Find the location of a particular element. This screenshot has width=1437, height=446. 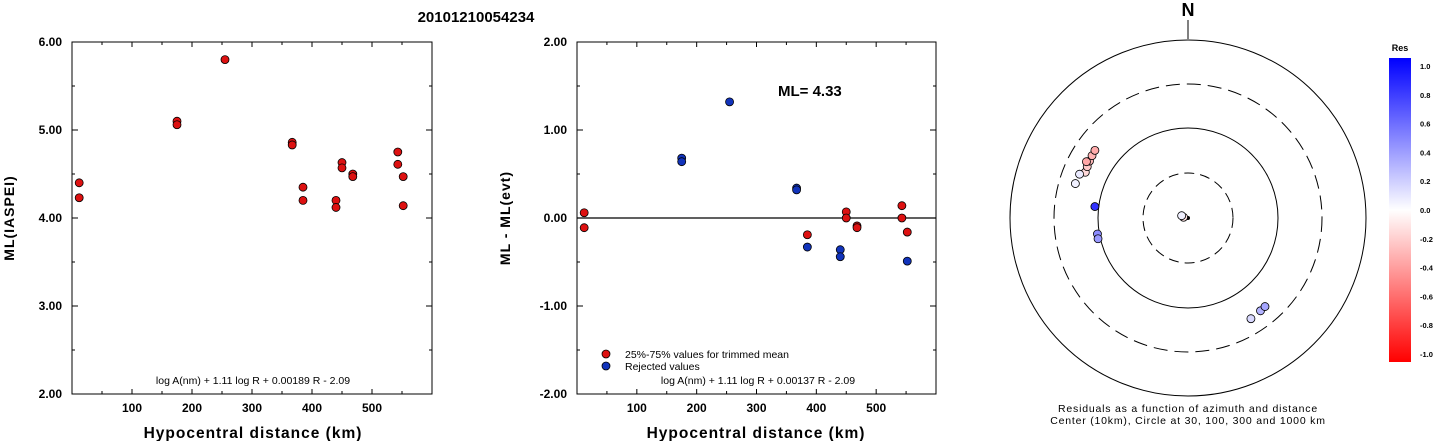

colorbar-tick-label: -0.4 is located at coordinates (1427, 268).